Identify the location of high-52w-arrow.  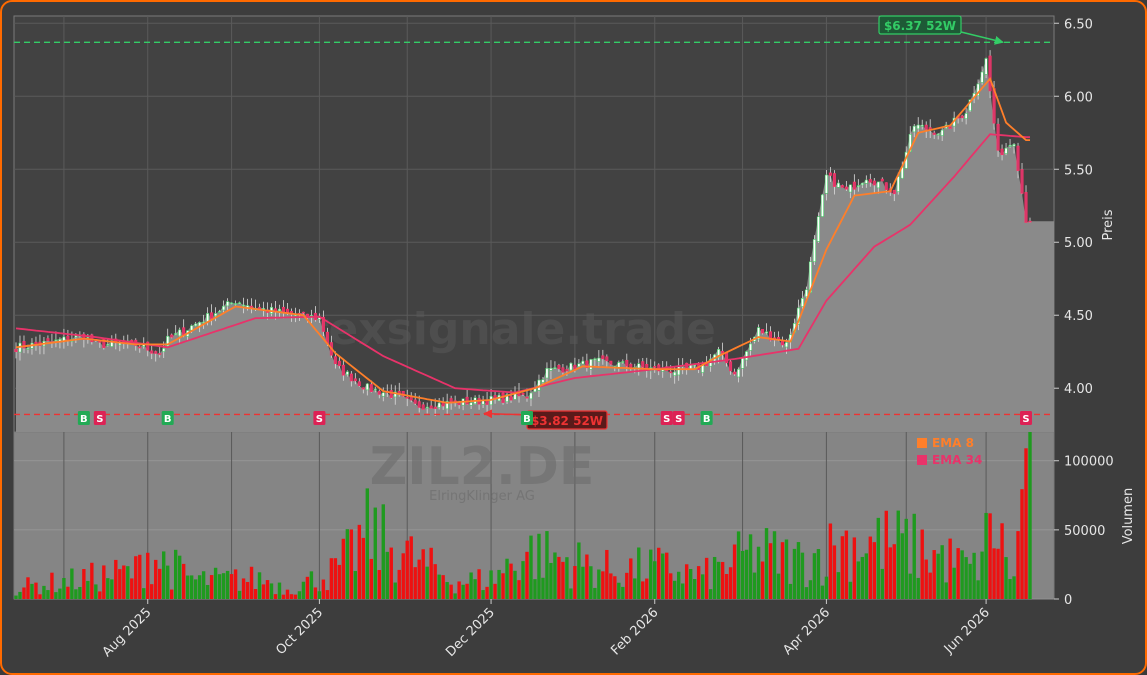
(982, 38).